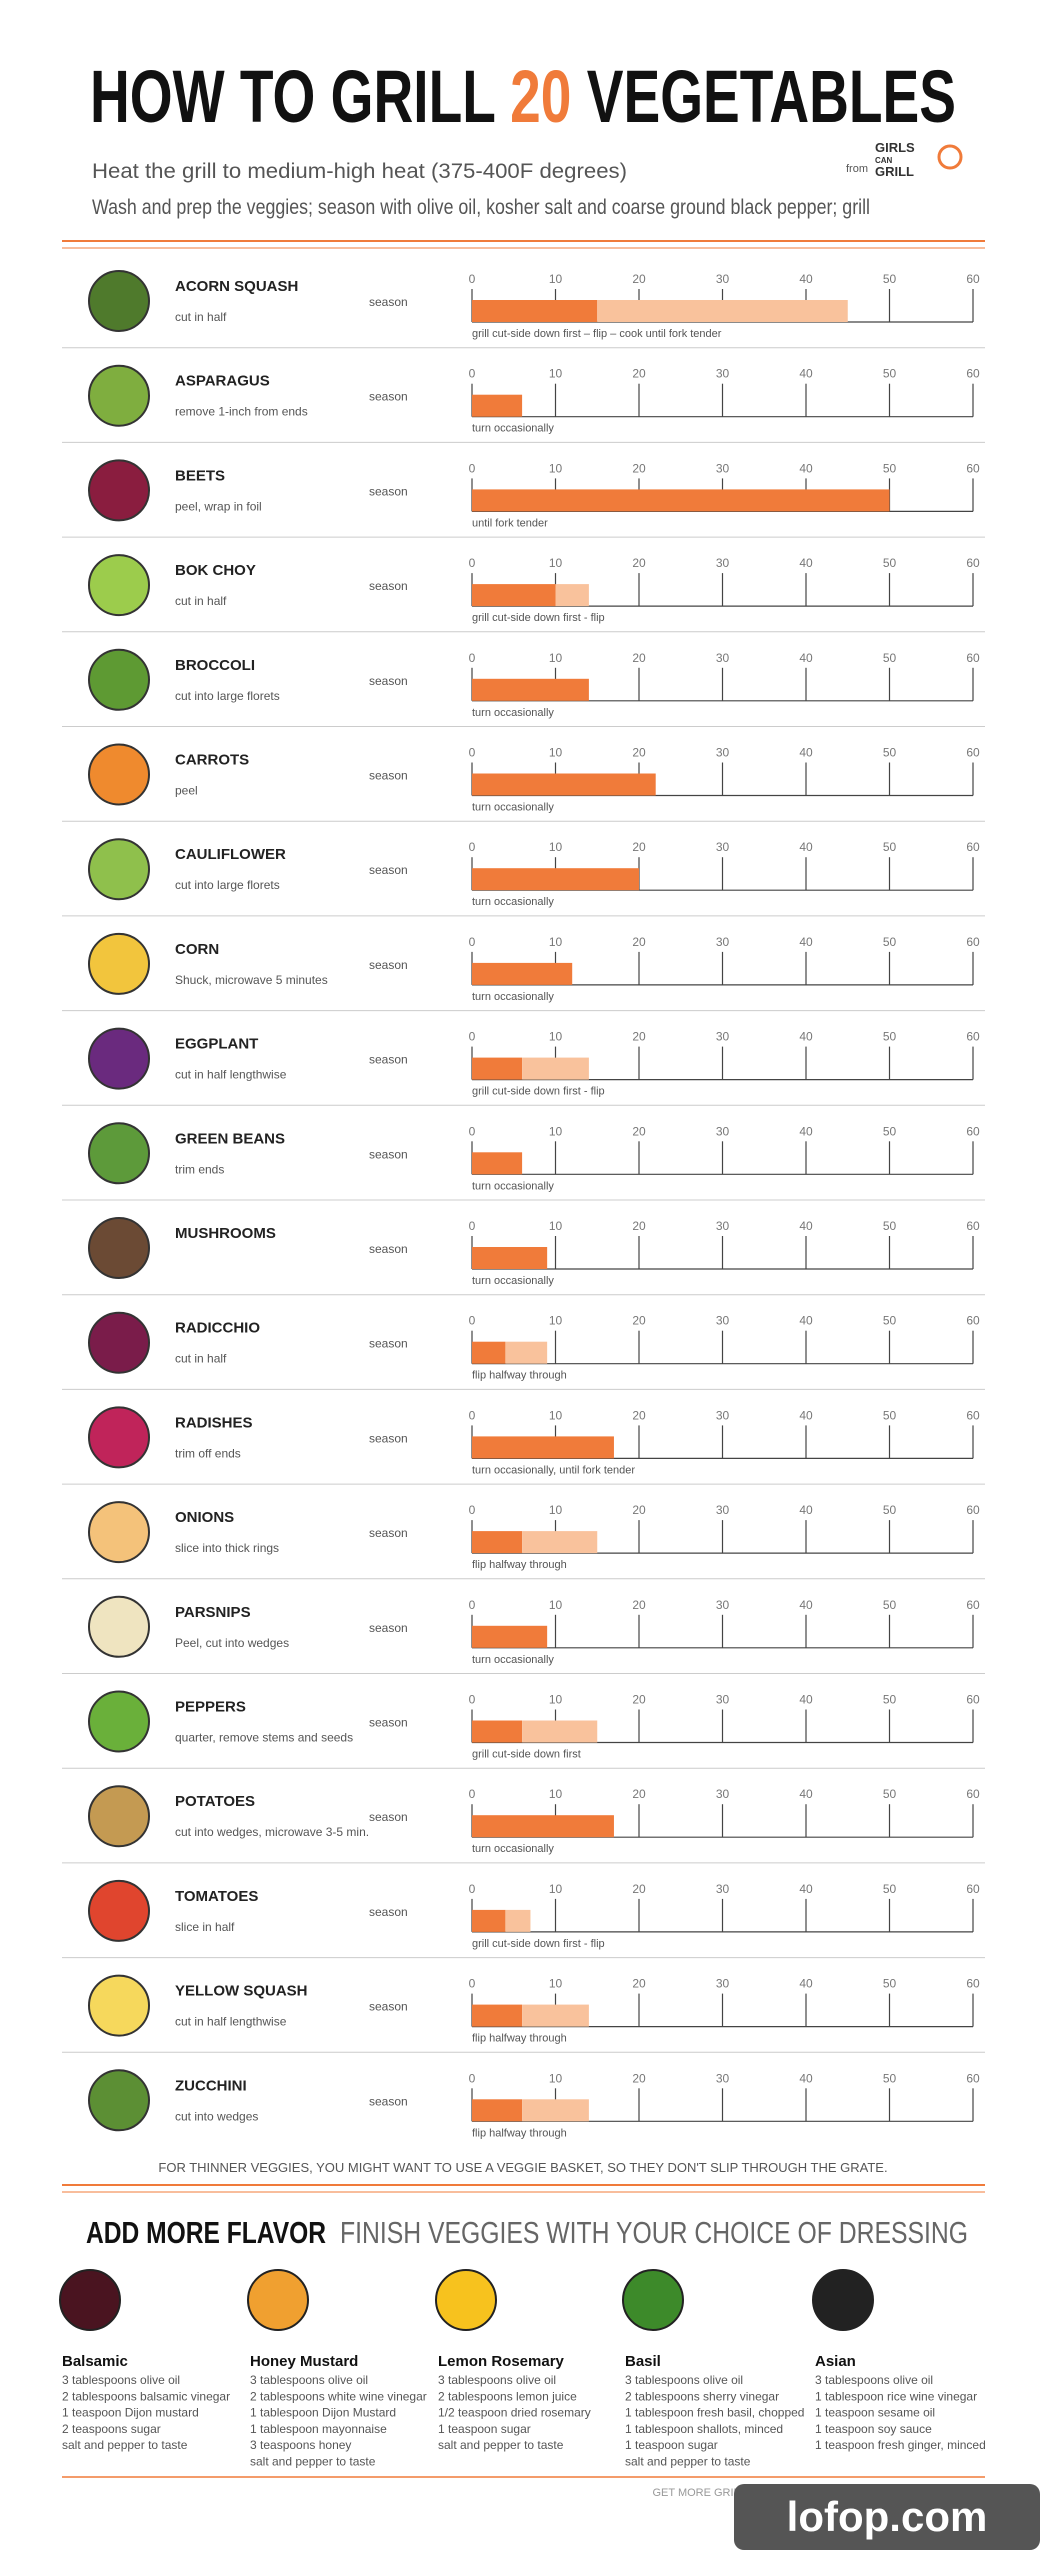  Describe the element at coordinates (111, 2429) in the screenshot. I see `dressing-line: 2 teaspoons sugar` at that location.